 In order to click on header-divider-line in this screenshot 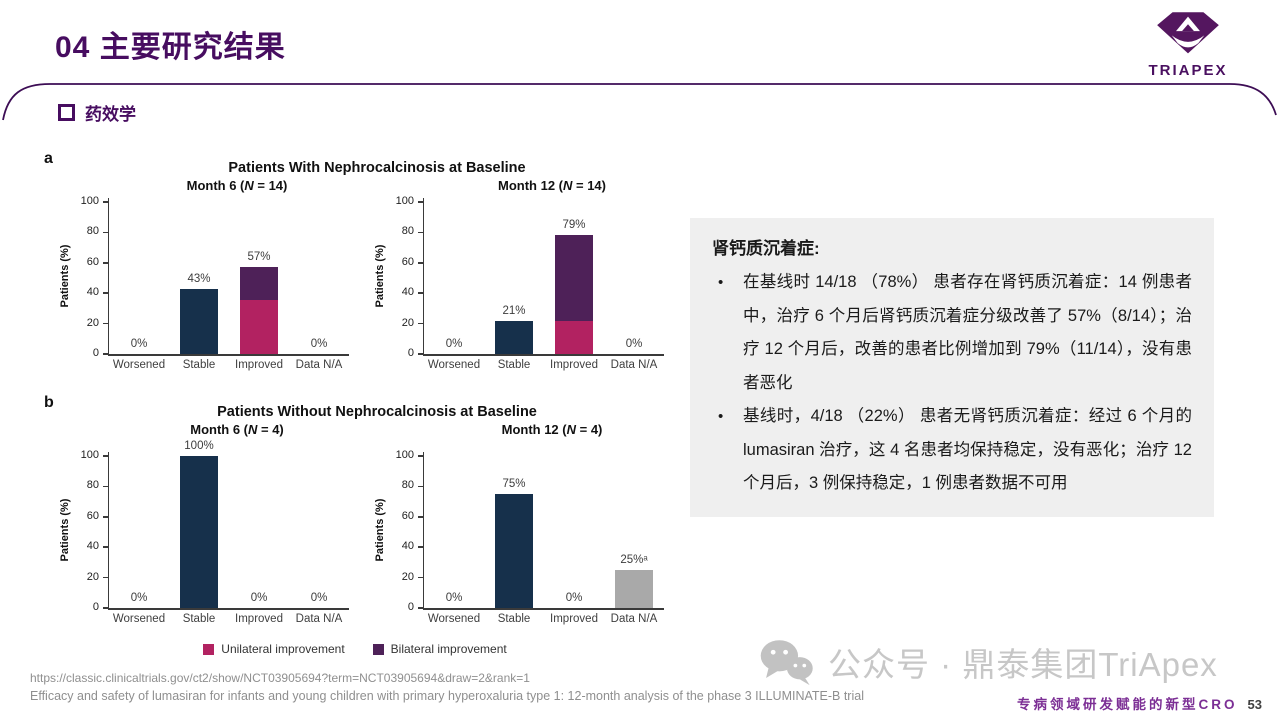, I will do `click(639, 102)`.